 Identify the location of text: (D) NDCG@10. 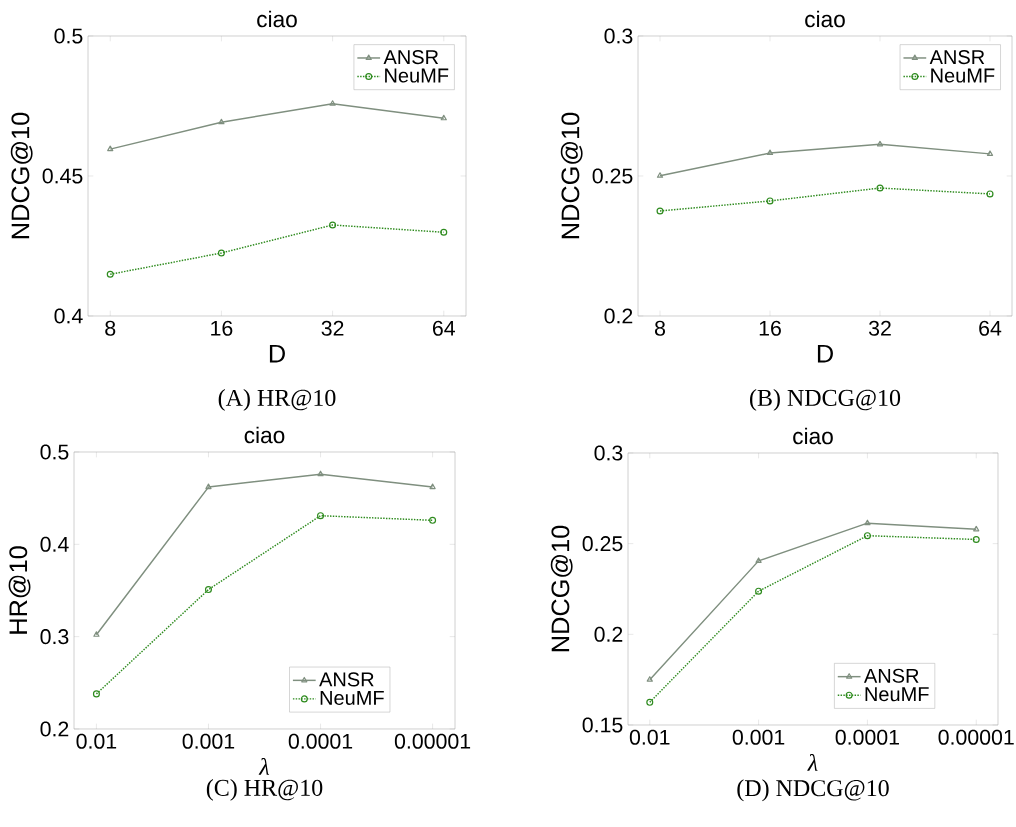
(813, 790).